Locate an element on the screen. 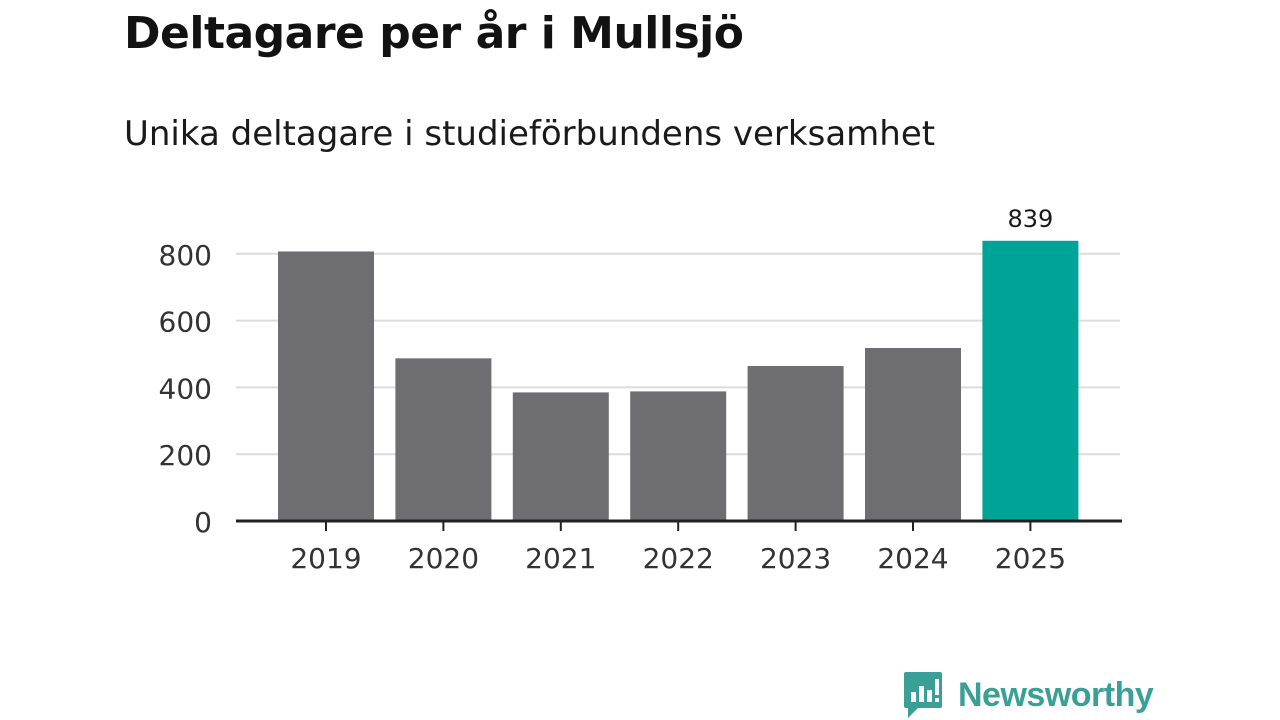 Image resolution: width=1280 pixels, height=720 pixels. newsworthy-logo-icon is located at coordinates (923, 695).